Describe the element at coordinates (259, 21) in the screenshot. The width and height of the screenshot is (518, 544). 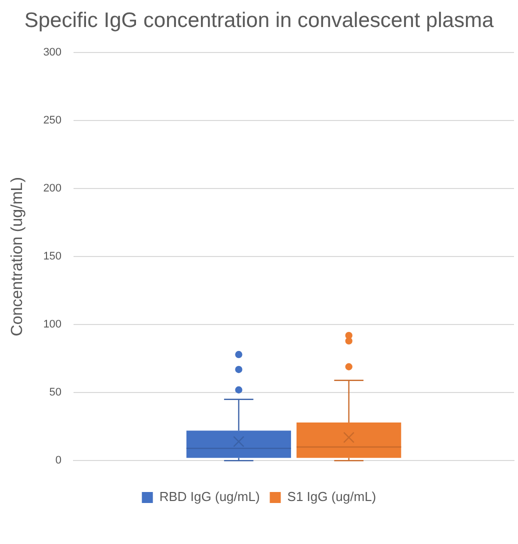
I see `chart-title: Specific IgG concentration in convalescent plasma` at that location.